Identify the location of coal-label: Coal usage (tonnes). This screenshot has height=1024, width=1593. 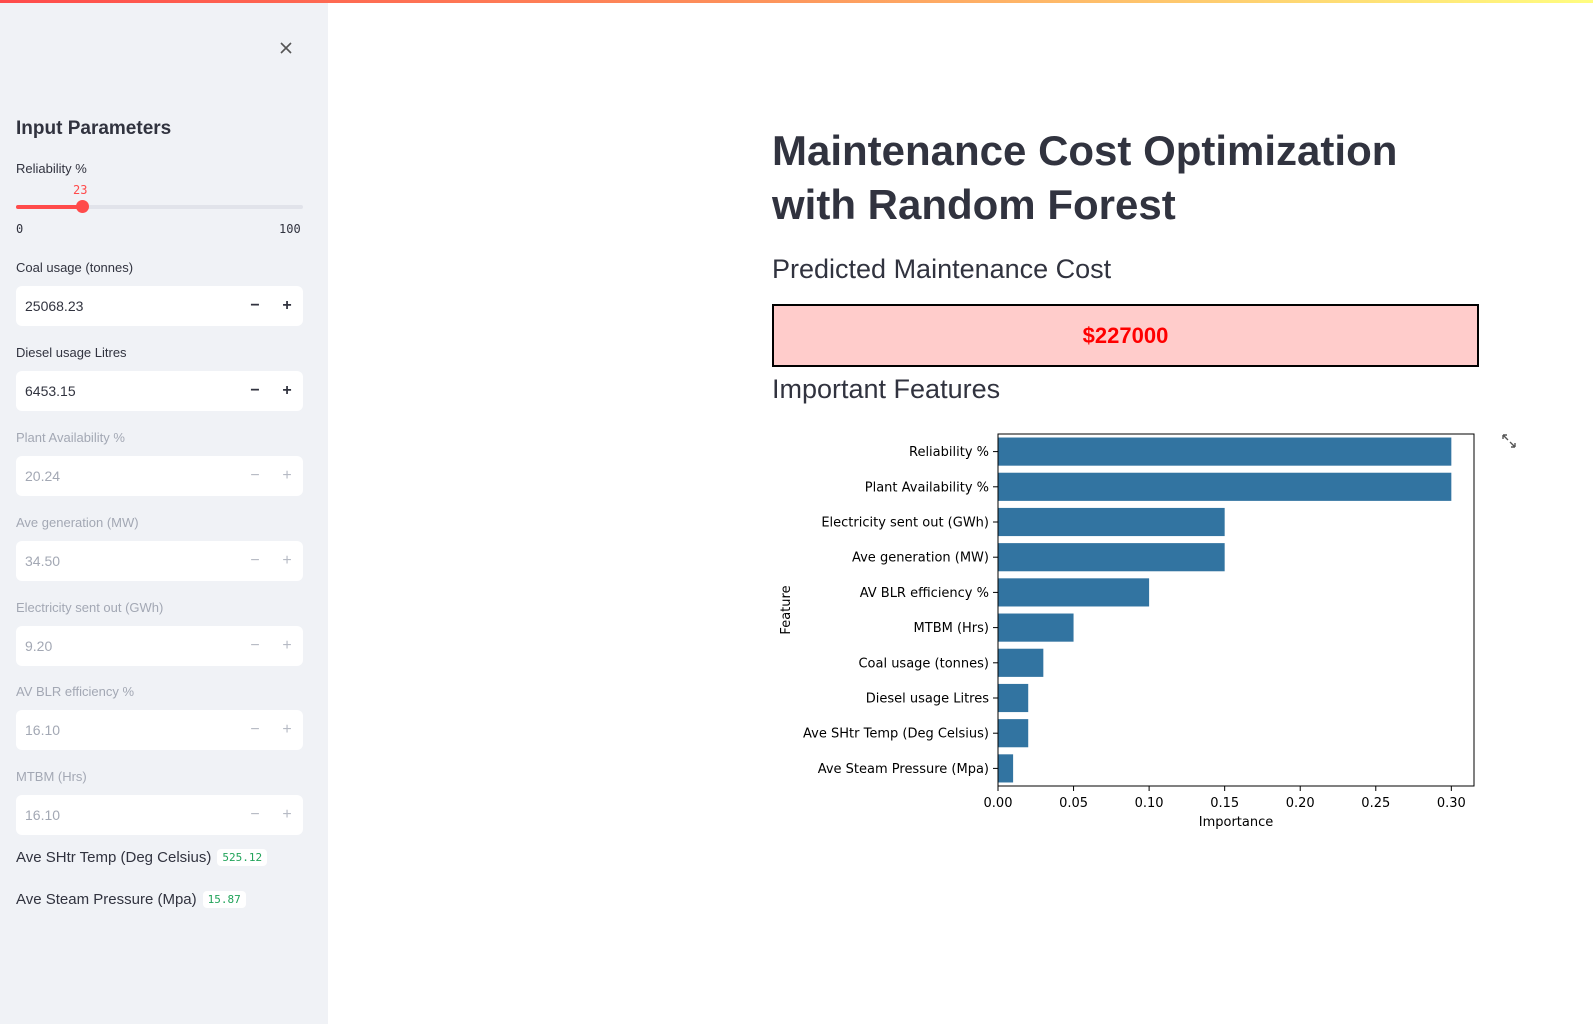
(75, 267).